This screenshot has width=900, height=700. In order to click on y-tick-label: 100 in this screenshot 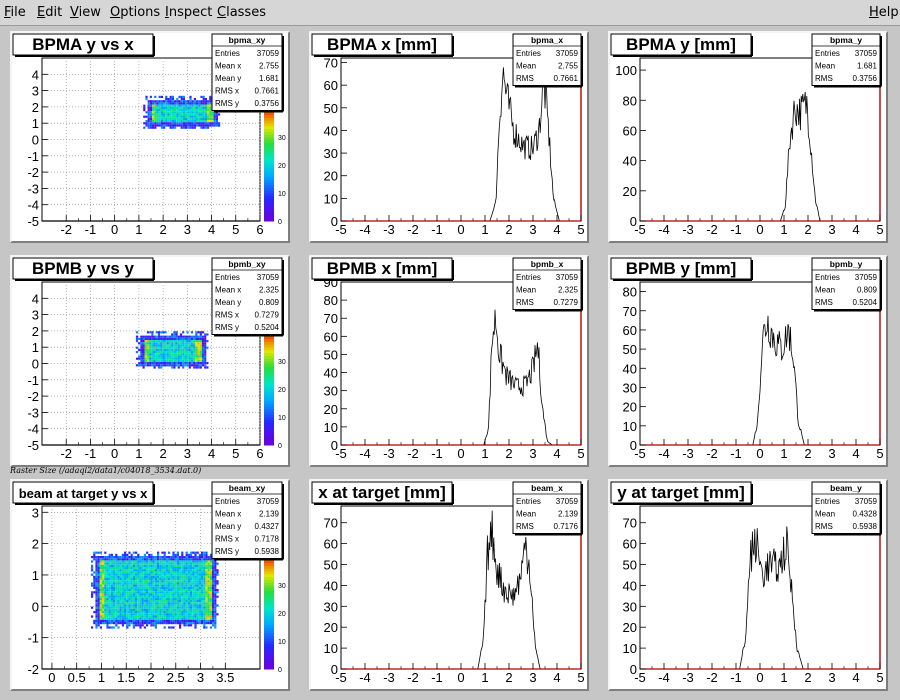, I will do `click(626, 70)`.